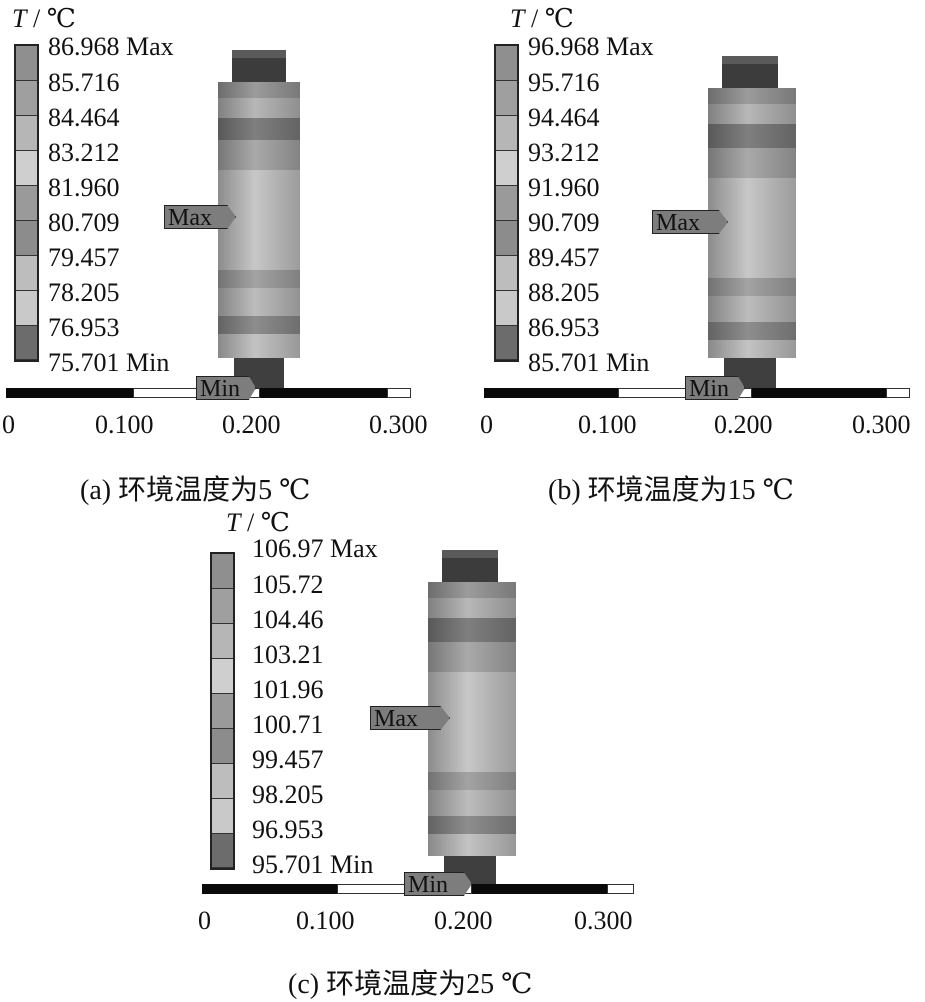 The height and width of the screenshot is (1002, 925). I want to click on legend-label-min: 85.701 Min, so click(589, 362).